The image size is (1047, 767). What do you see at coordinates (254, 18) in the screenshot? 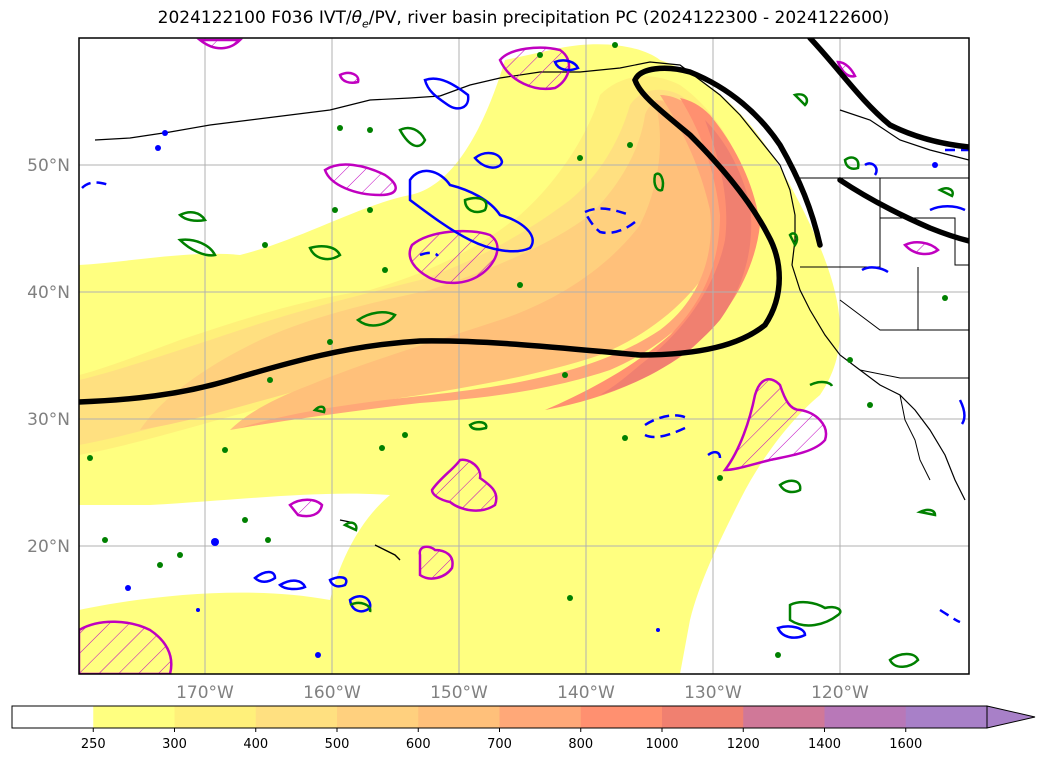
I see `title-prefix: 2024122100 F036 IVT/` at bounding box center [254, 18].